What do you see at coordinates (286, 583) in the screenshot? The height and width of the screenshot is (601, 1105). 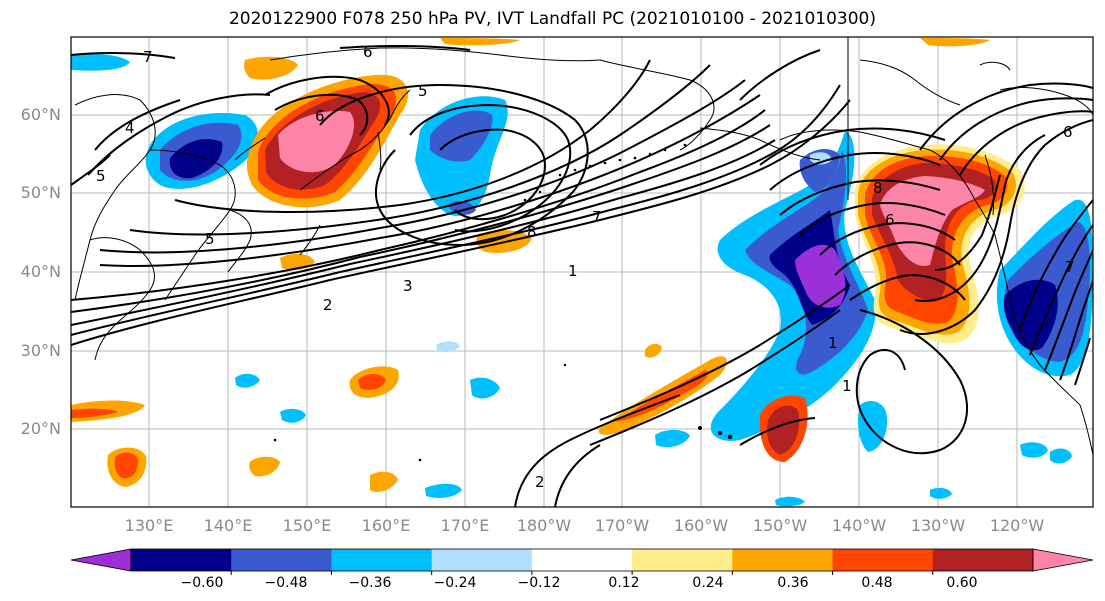 I see `colorbar-tick-label: −0.48` at bounding box center [286, 583].